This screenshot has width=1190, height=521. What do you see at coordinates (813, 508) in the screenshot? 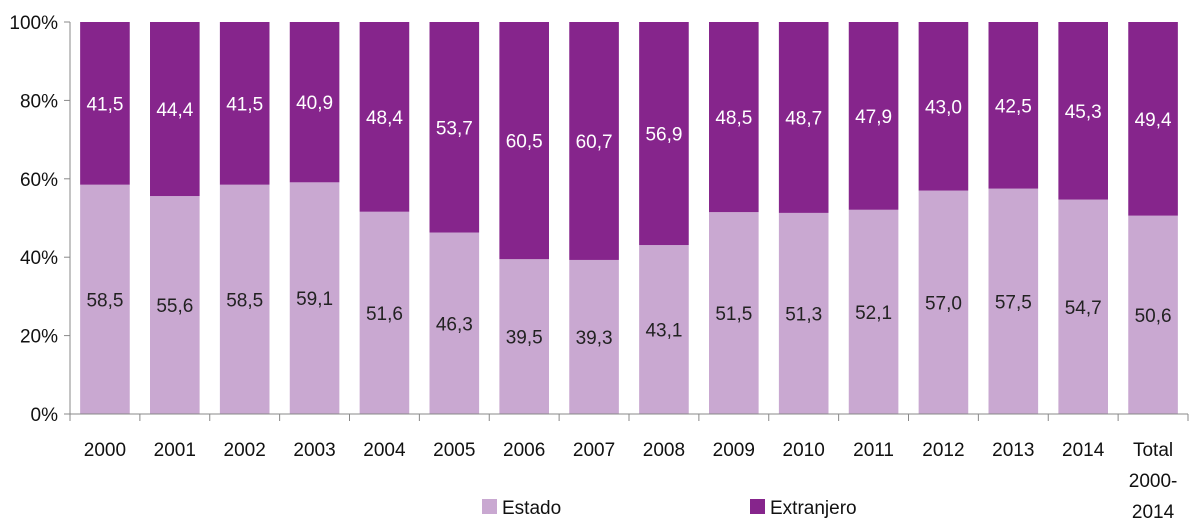
I see `legend-label-extranjero: Extranjero` at bounding box center [813, 508].